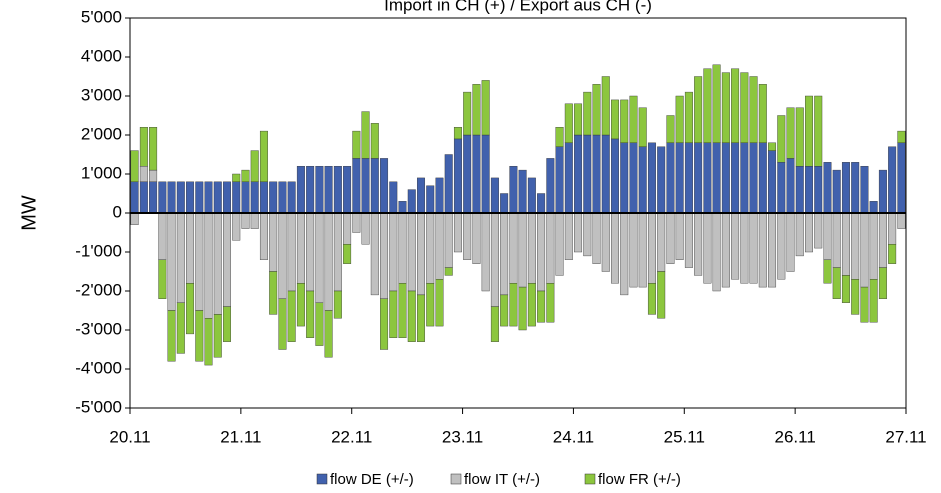  What do you see at coordinates (117, 211) in the screenshot?
I see `y-tick-label: 0` at bounding box center [117, 211].